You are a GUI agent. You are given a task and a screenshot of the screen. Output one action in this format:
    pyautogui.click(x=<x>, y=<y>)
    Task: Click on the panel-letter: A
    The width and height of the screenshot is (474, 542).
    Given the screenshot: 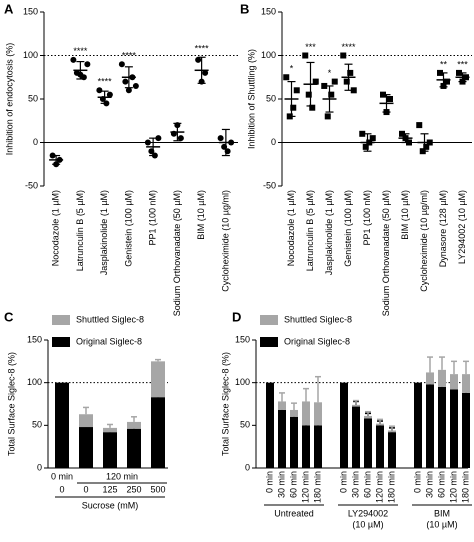 What is the action you would take?
    pyautogui.click(x=9, y=8)
    